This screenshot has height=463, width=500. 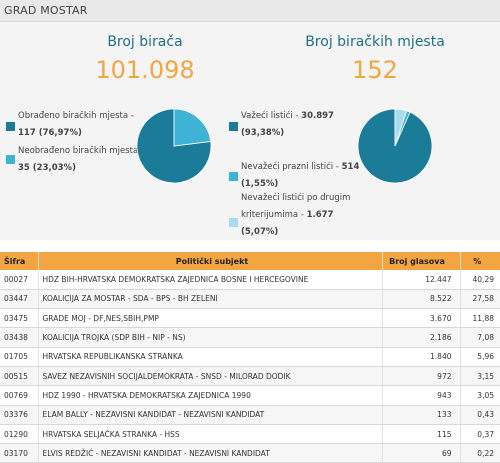 I want to click on legend-value: 35 (23,03%), so click(x=47, y=168).